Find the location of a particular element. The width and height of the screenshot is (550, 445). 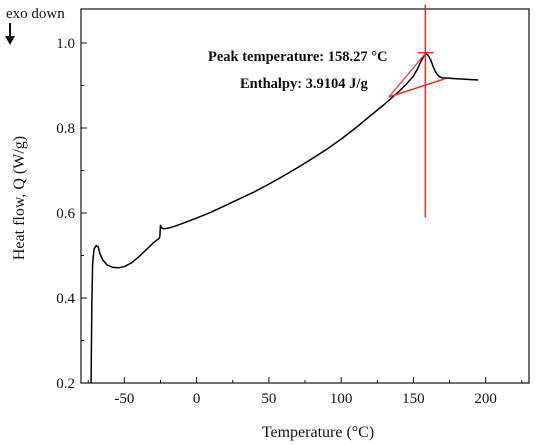

peak-guide-line is located at coordinates (407, 75).